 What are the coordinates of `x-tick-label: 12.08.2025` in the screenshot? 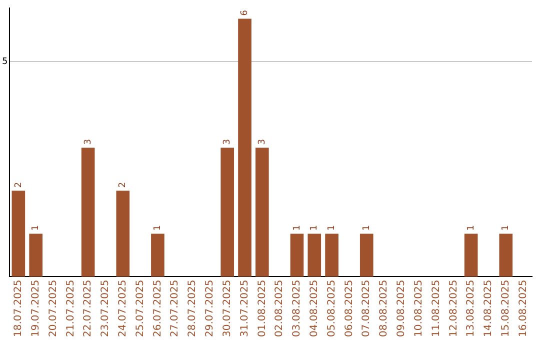 It's located at (454, 309).